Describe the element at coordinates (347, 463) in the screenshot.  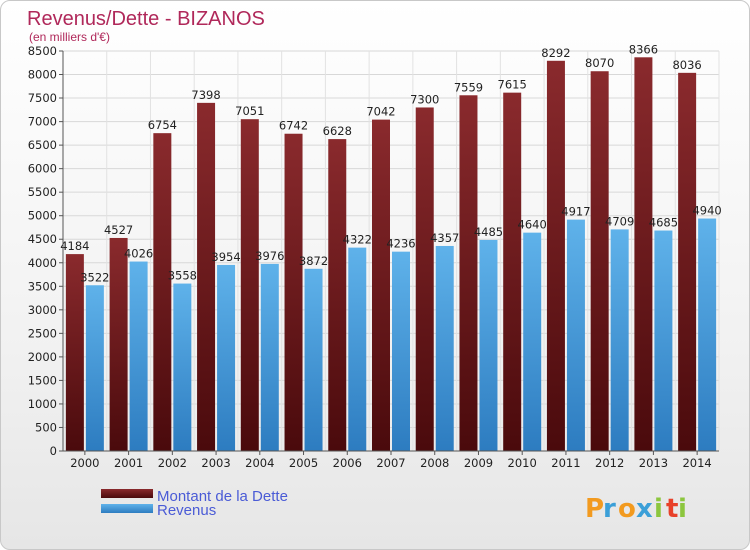
I see `x-tick-label: 2006` at that location.